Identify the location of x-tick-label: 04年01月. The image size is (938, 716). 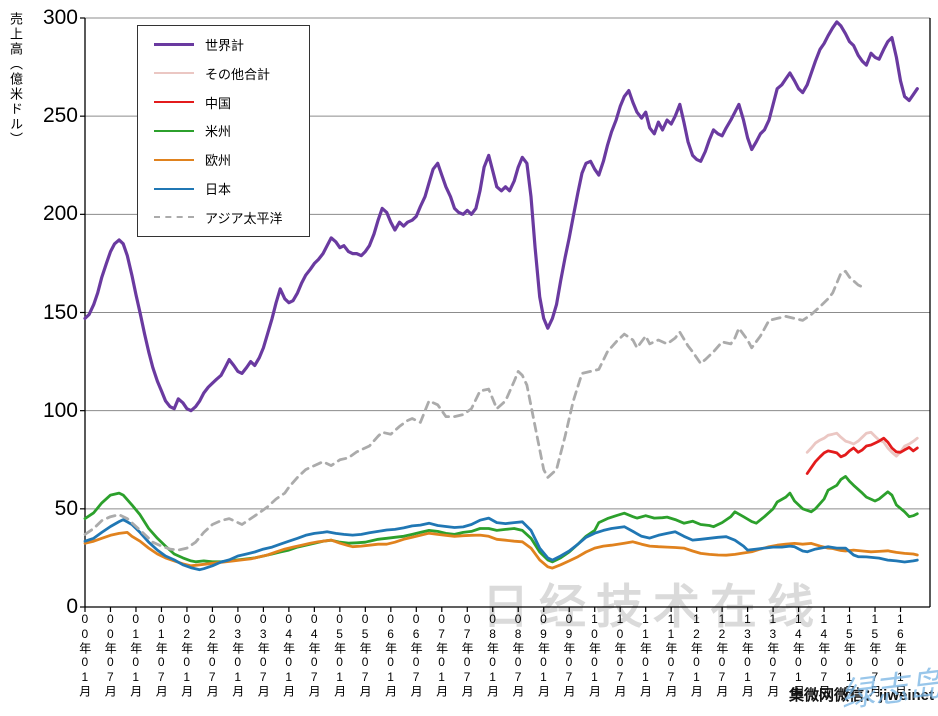
(288, 655).